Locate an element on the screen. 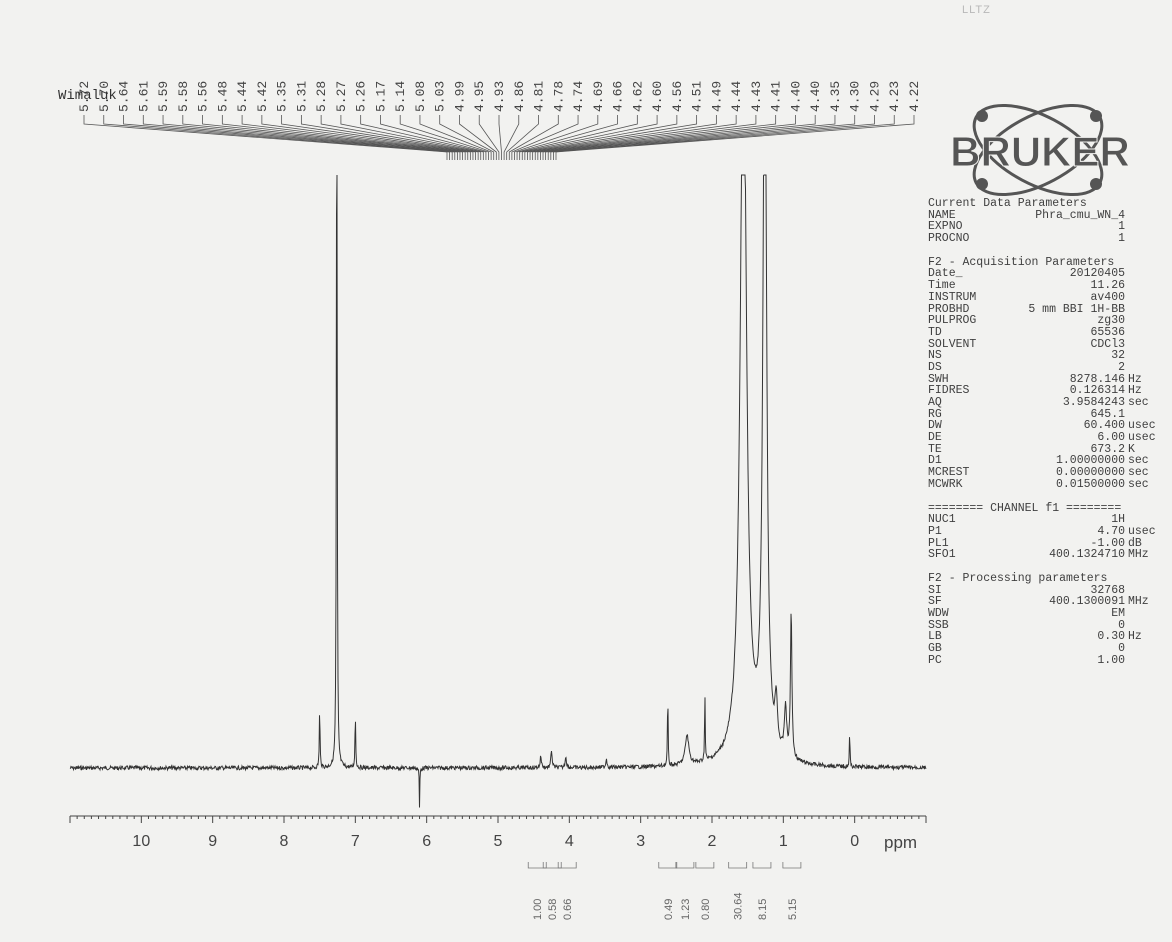 The height and width of the screenshot is (942, 1172). peak-shift-label: 4.62 is located at coordinates (637, 96).